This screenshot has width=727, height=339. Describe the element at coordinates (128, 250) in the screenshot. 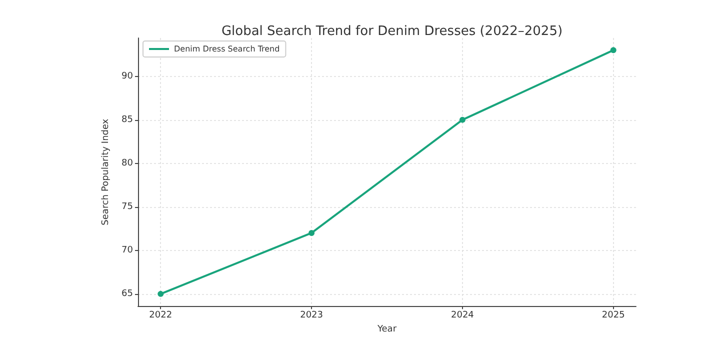

I see `y-tick-label: 70` at that location.